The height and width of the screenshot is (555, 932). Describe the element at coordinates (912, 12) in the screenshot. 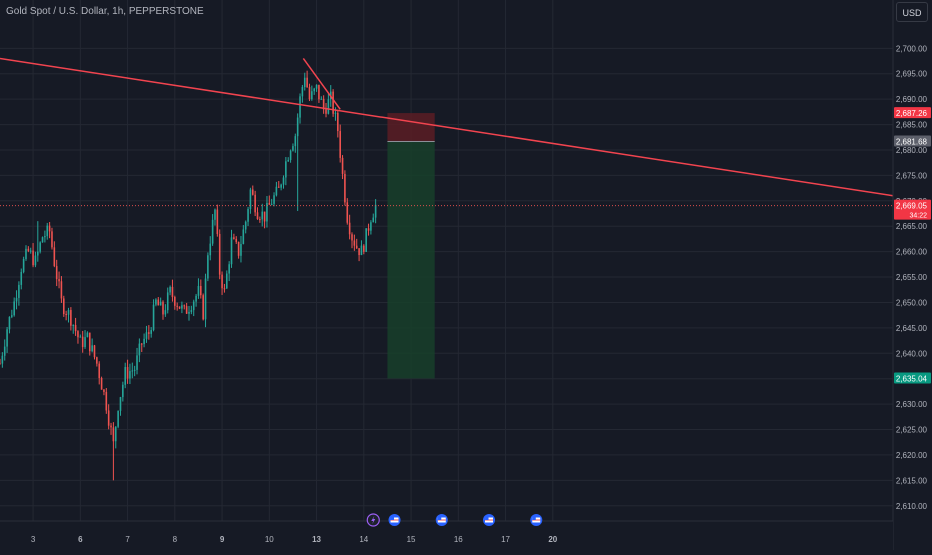

I see `currency-button: USD` at that location.